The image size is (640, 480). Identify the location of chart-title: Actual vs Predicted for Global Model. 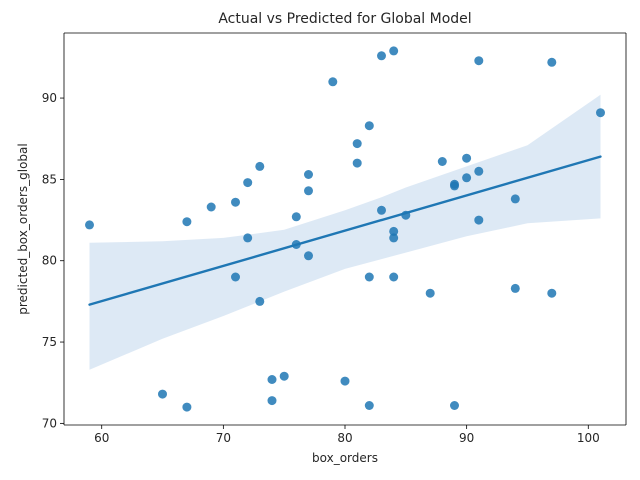
(344, 19).